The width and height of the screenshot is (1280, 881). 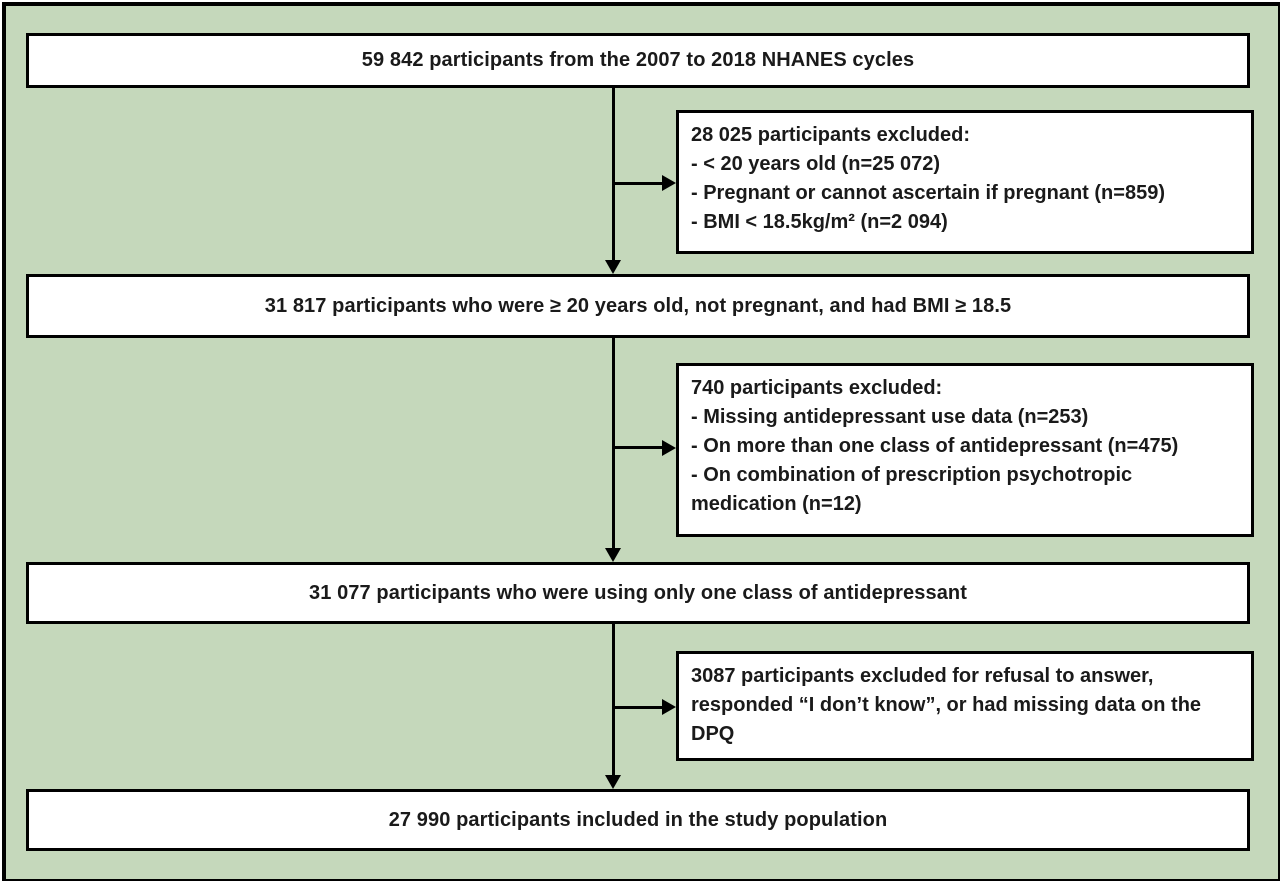 What do you see at coordinates (831, 135) in the screenshot?
I see `exclusion-1-line-1: 28 025 participants excluded:` at bounding box center [831, 135].